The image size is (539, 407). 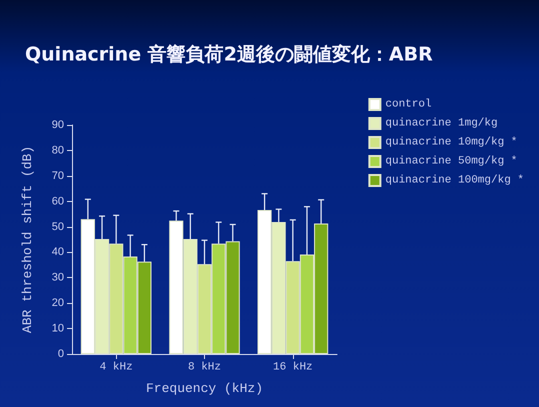 I want to click on chart-title: Quinacrine 音響負荷2週後の闘値変化：ABR, so click(x=229, y=55).